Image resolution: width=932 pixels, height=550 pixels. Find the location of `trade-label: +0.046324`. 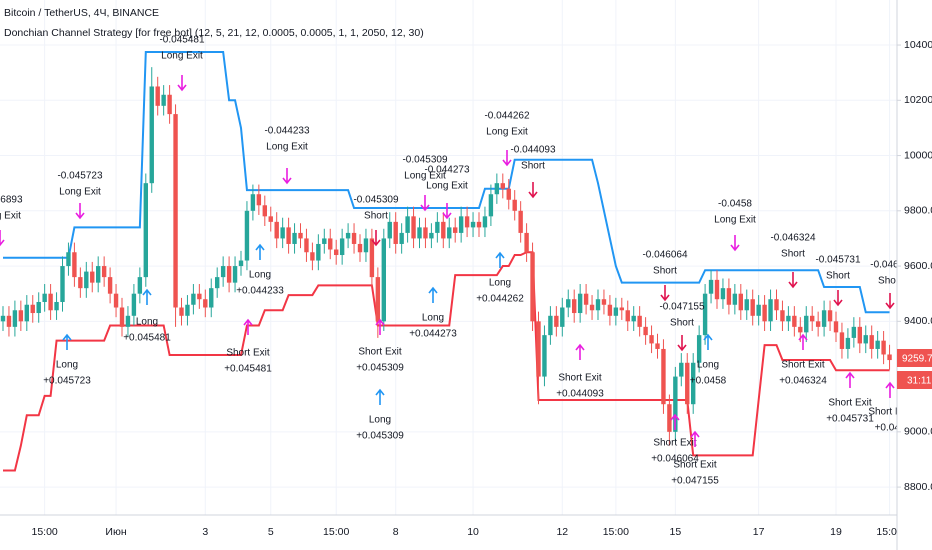

trade-label: +0.046324 is located at coordinates (803, 381).